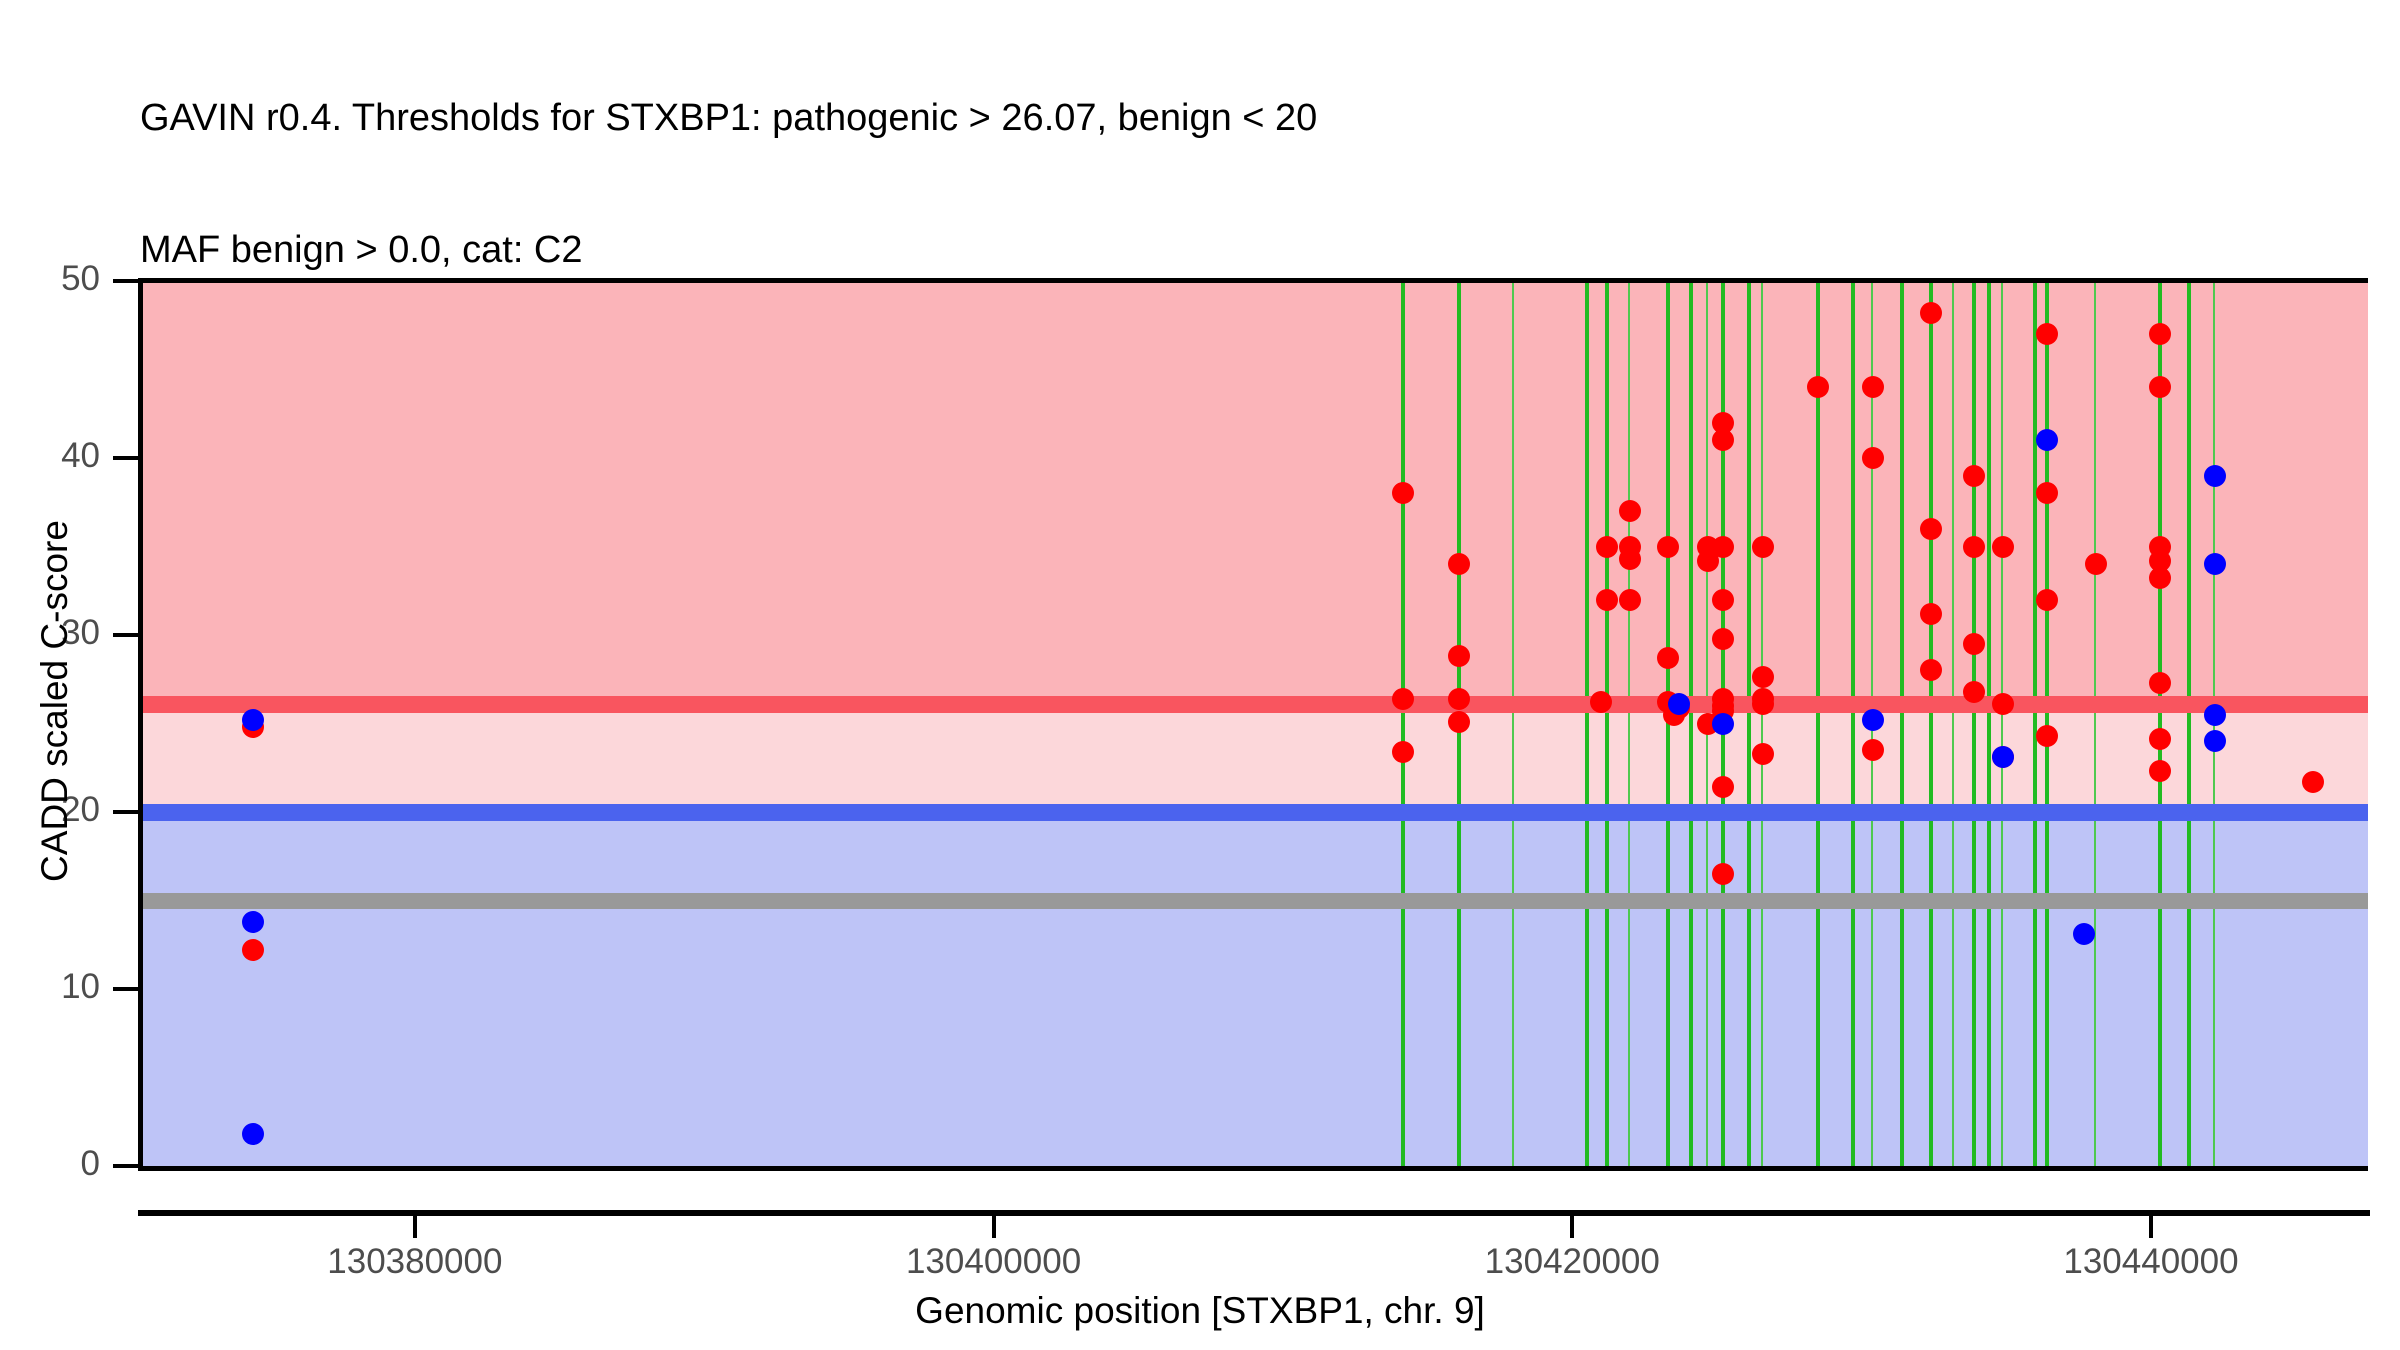 The image size is (2400, 1350). What do you see at coordinates (1200, 1310) in the screenshot?
I see `x-axis-title: Genomic position [STXBP1, chr. 9]` at bounding box center [1200, 1310].